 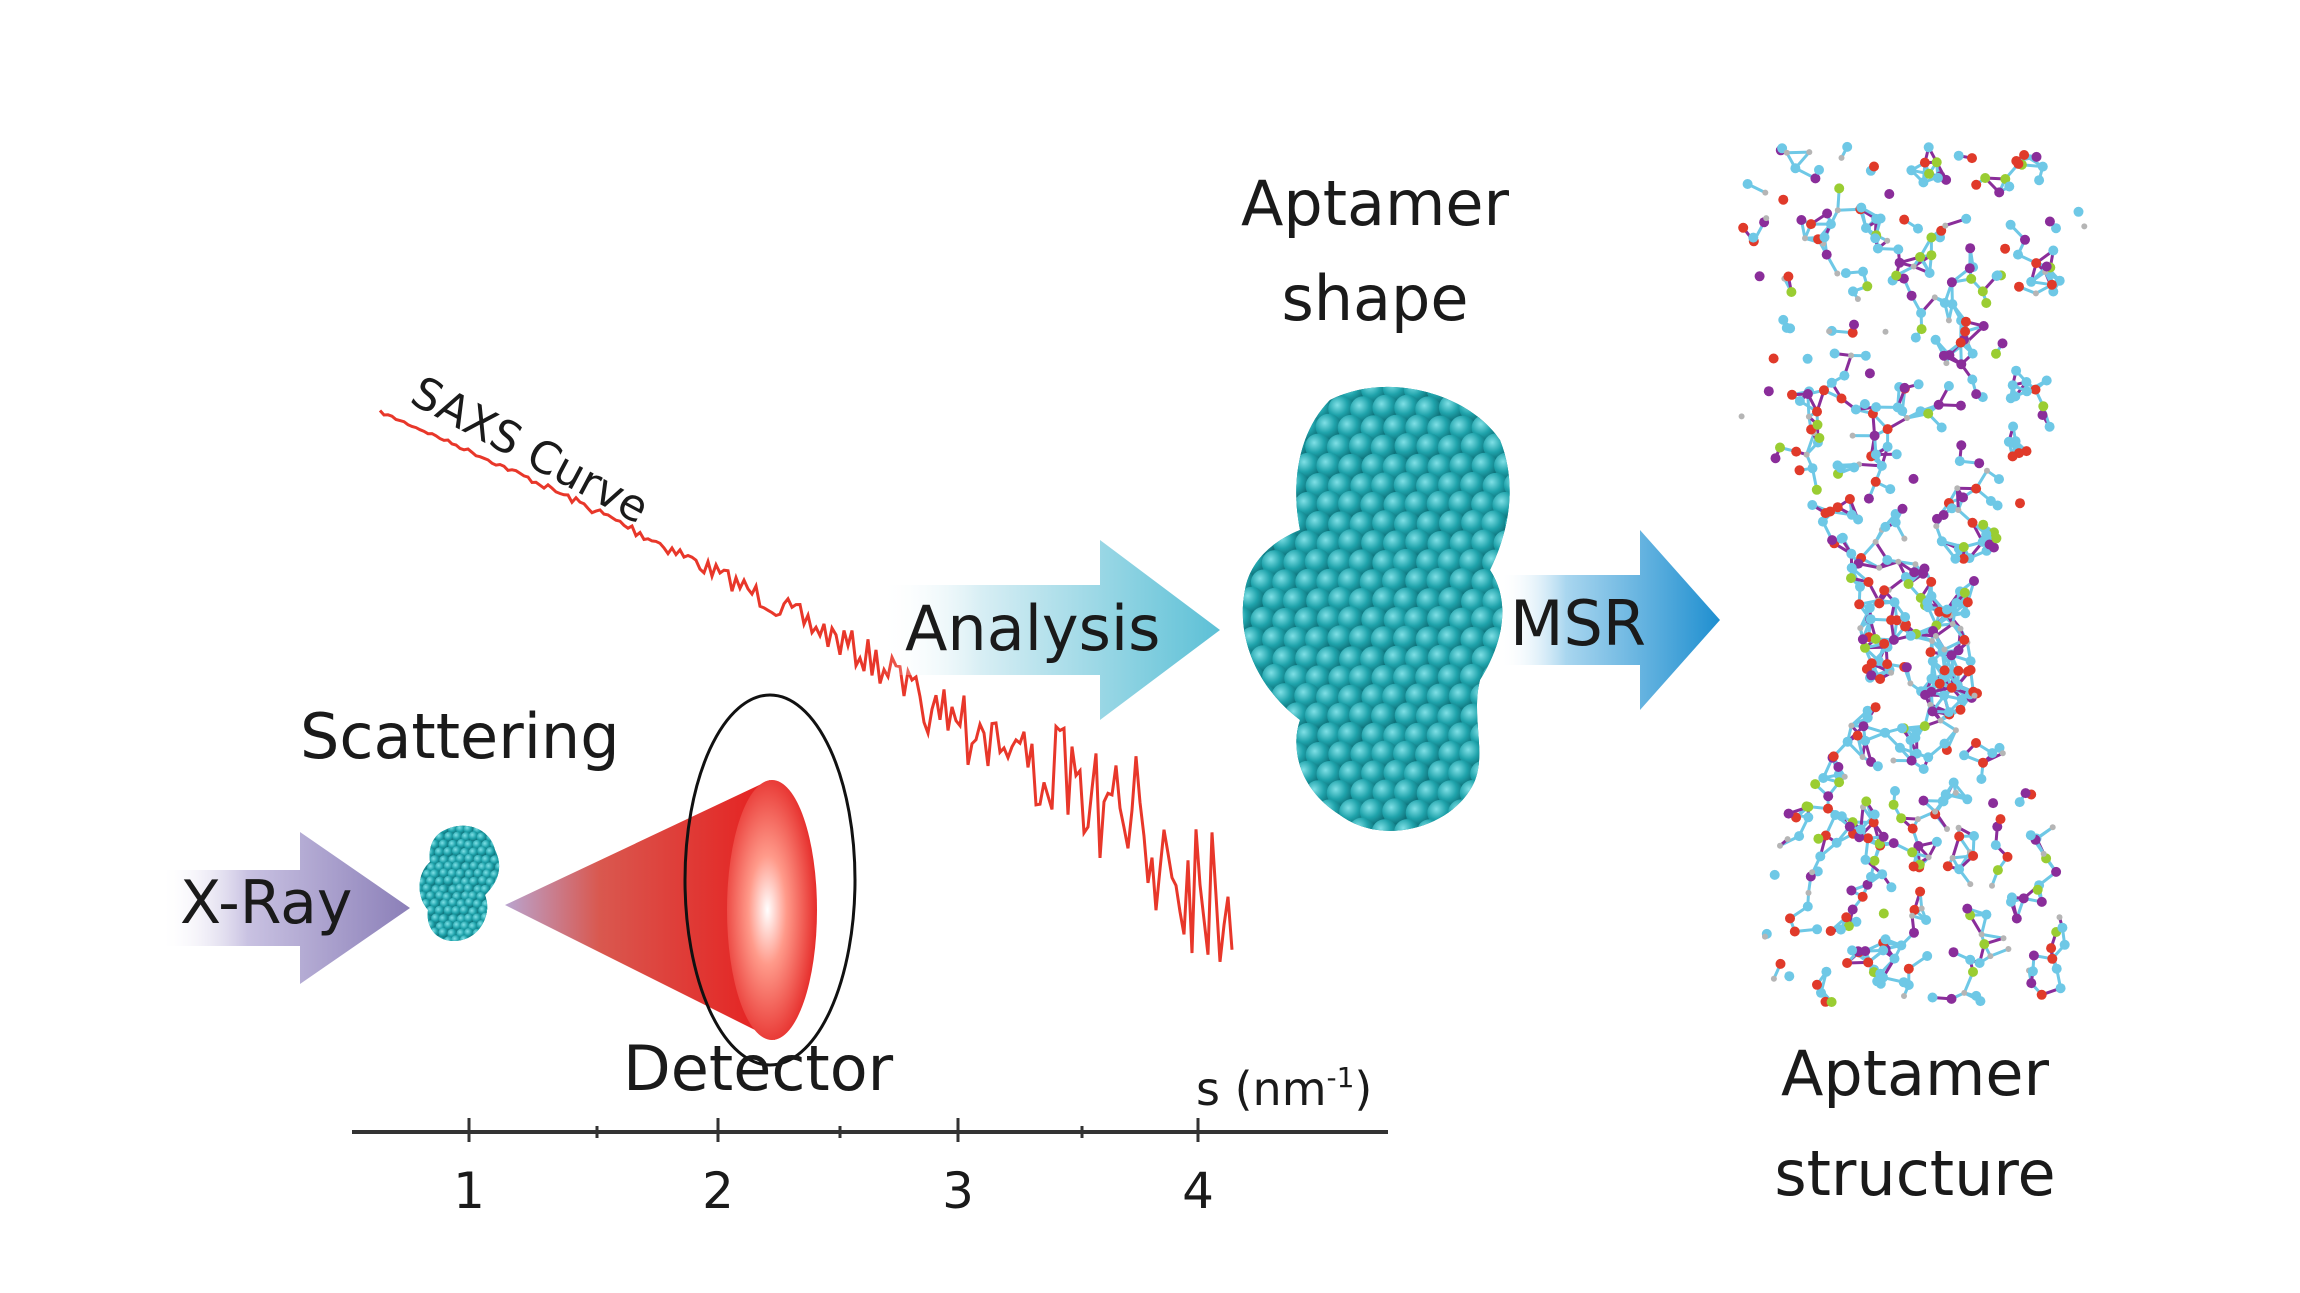 What do you see at coordinates (1374, 298) in the screenshot?
I see `aptamer-shape-label-line2: shape` at bounding box center [1374, 298].